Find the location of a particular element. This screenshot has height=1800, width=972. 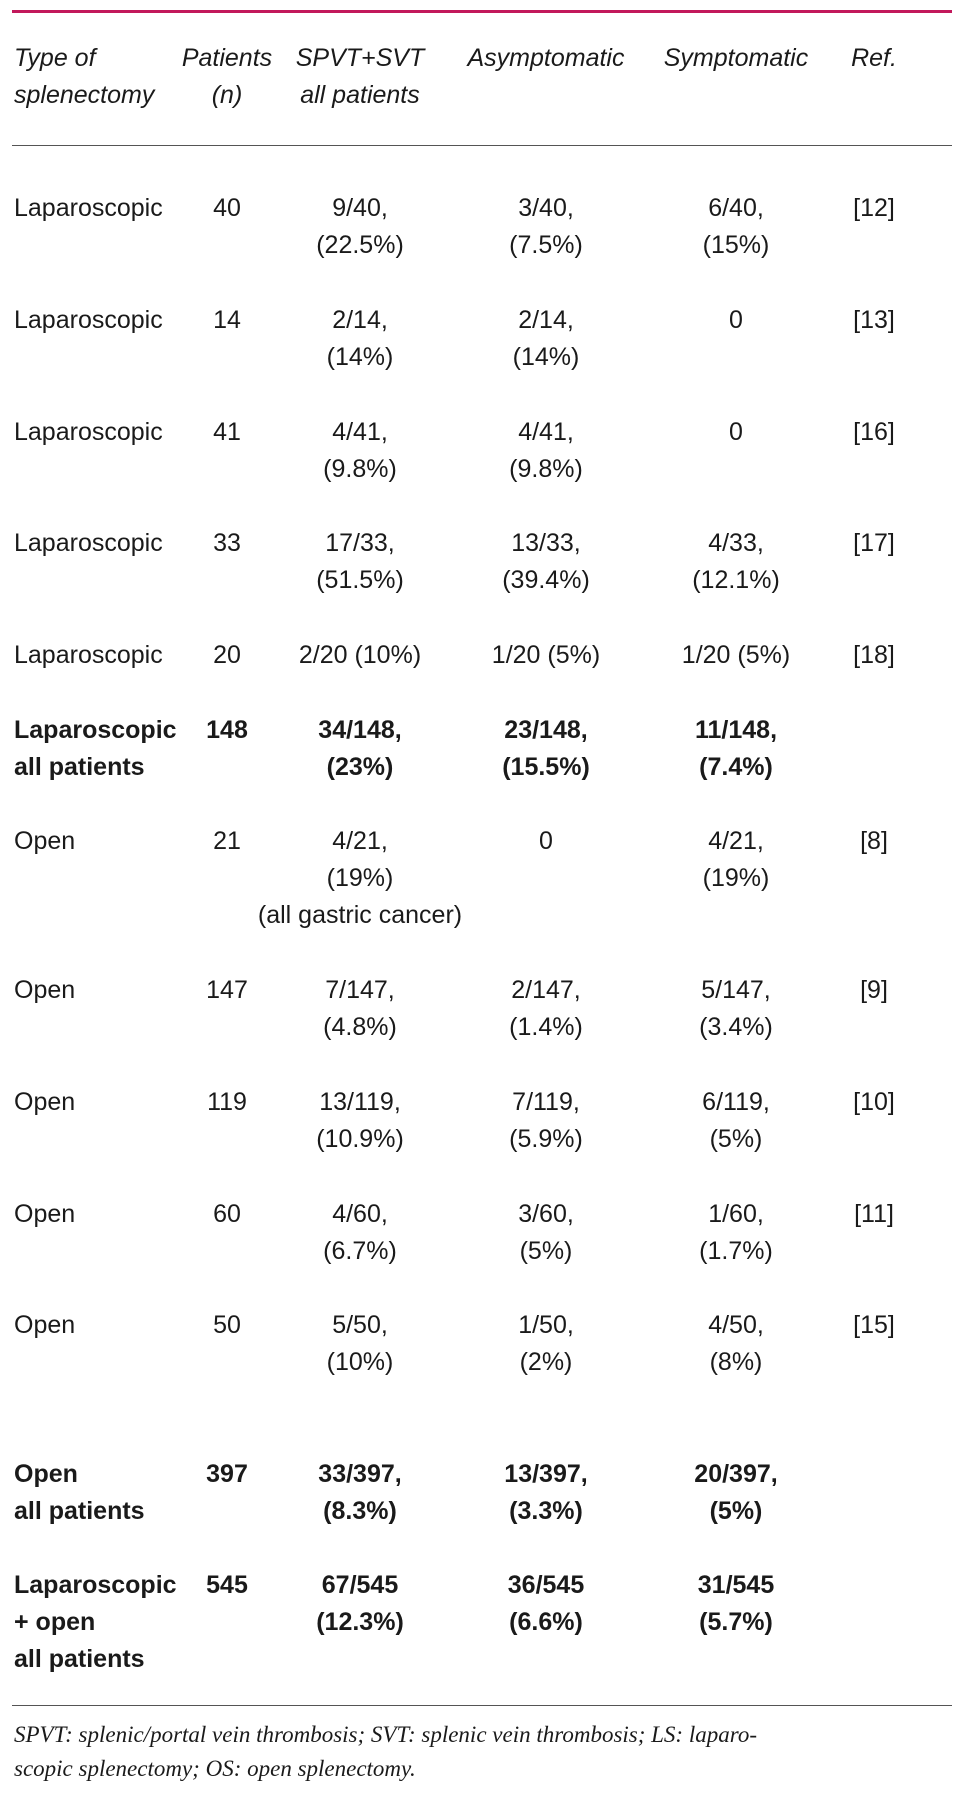

cell-line: (6.6%) is located at coordinates (546, 1622).